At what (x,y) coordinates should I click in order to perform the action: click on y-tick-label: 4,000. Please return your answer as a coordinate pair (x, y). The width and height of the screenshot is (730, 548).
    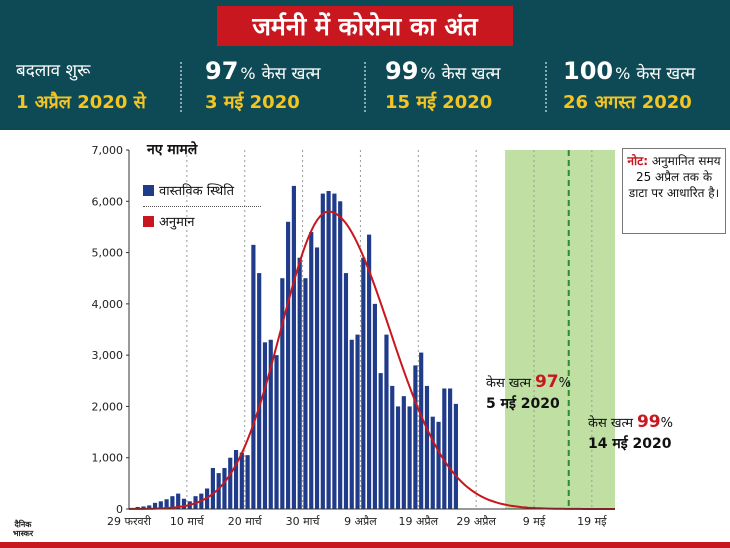
    Looking at the image, I should click on (108, 304).